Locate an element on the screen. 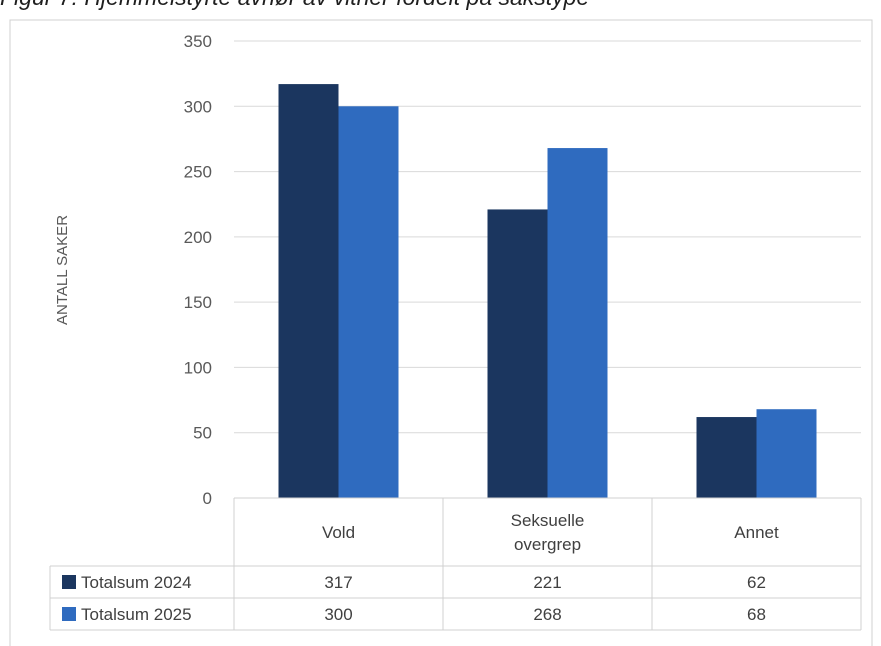 The width and height of the screenshot is (881, 646). data-label: 317 is located at coordinates (338, 582).